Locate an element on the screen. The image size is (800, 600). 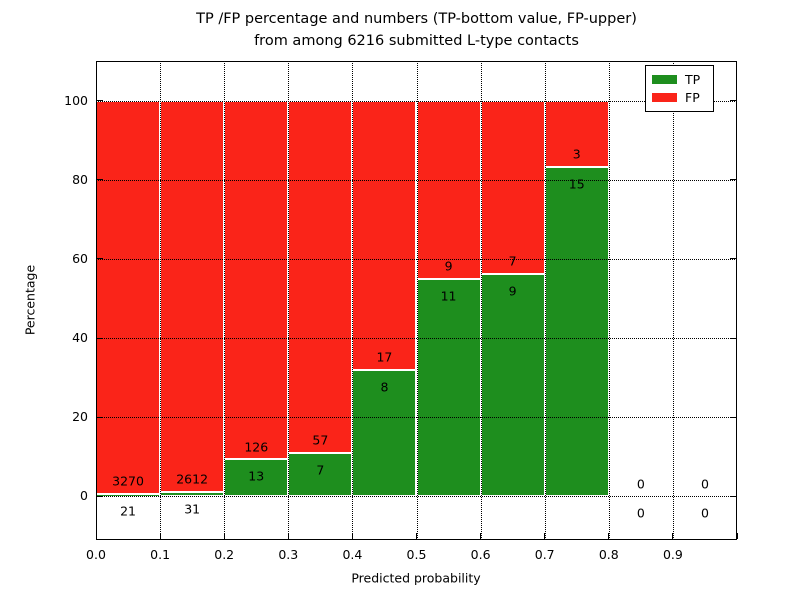
fp-legend-swatch is located at coordinates (664, 98).